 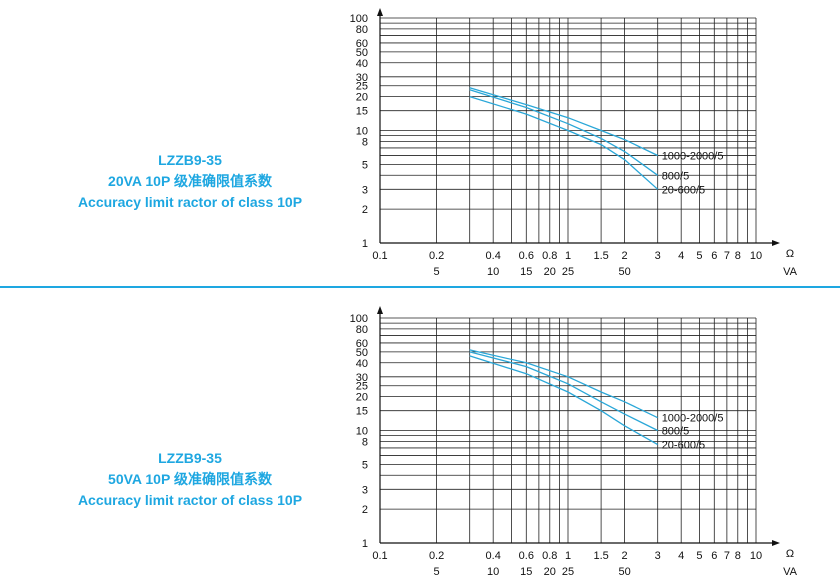 What do you see at coordinates (420, 287) in the screenshot?
I see `section-divider` at bounding box center [420, 287].